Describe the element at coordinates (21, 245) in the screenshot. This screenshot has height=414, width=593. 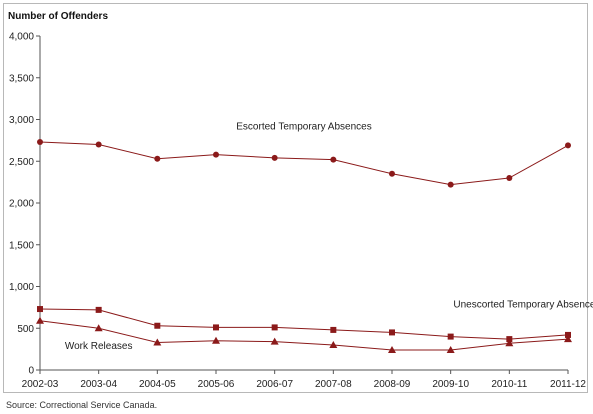
I see `y-tick-label: 1,500` at that location.